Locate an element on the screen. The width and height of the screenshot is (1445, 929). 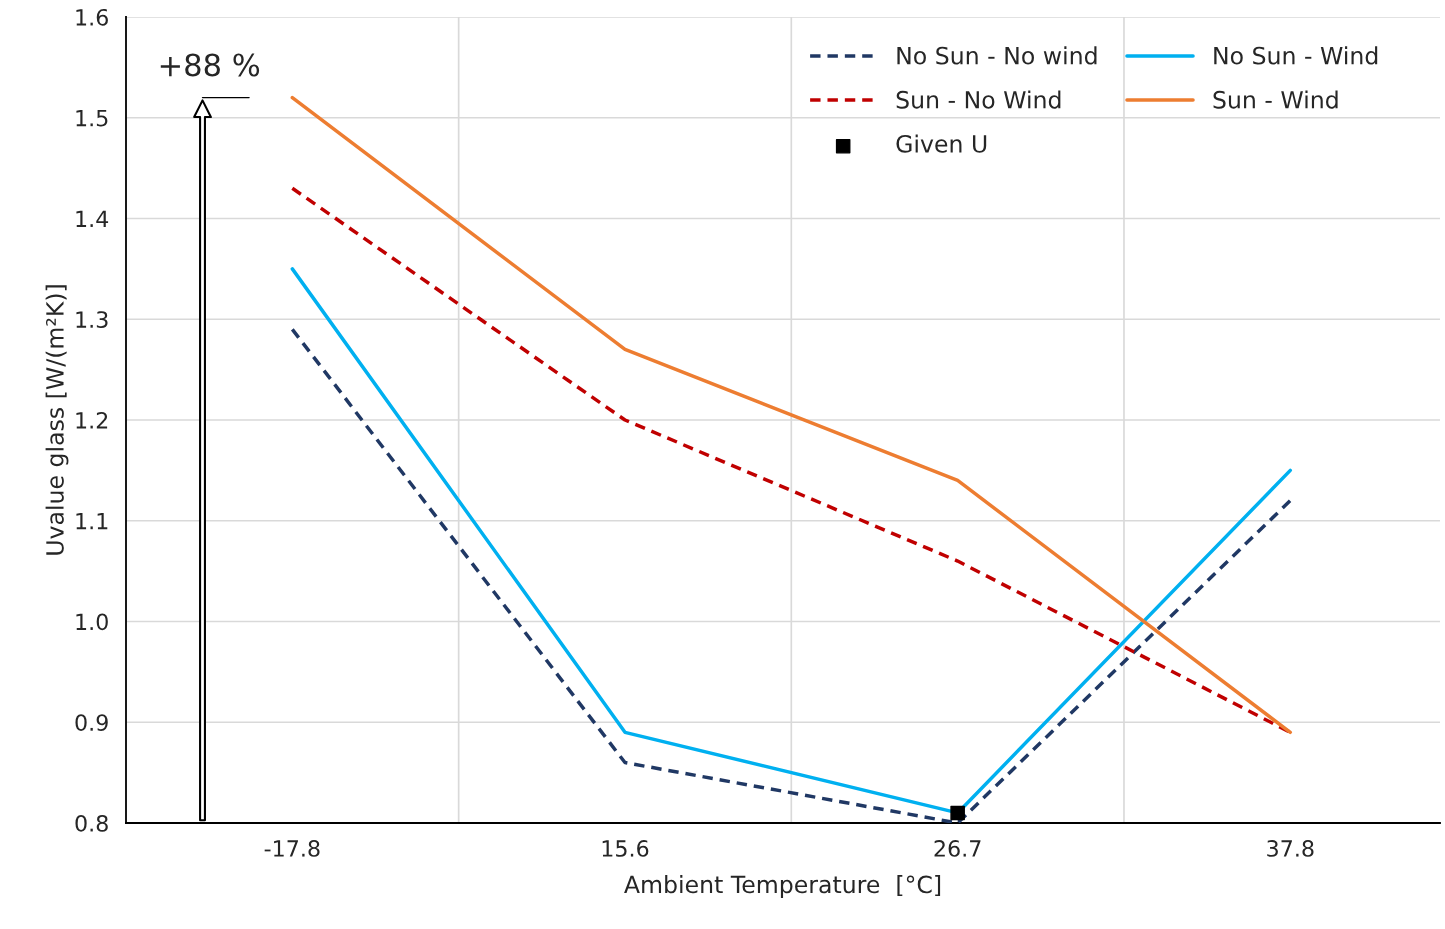
y-tick-label: 1.2 is located at coordinates (92, 420).